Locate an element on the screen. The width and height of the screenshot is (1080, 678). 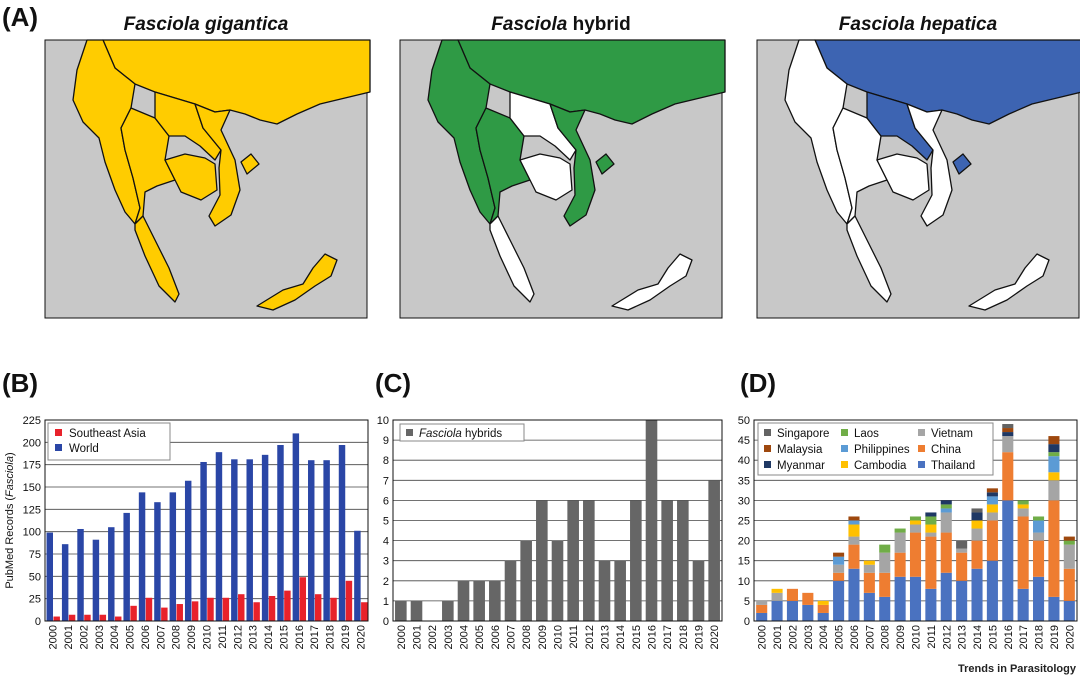
x-tick-label: 2015 is located at coordinates (637, 637).